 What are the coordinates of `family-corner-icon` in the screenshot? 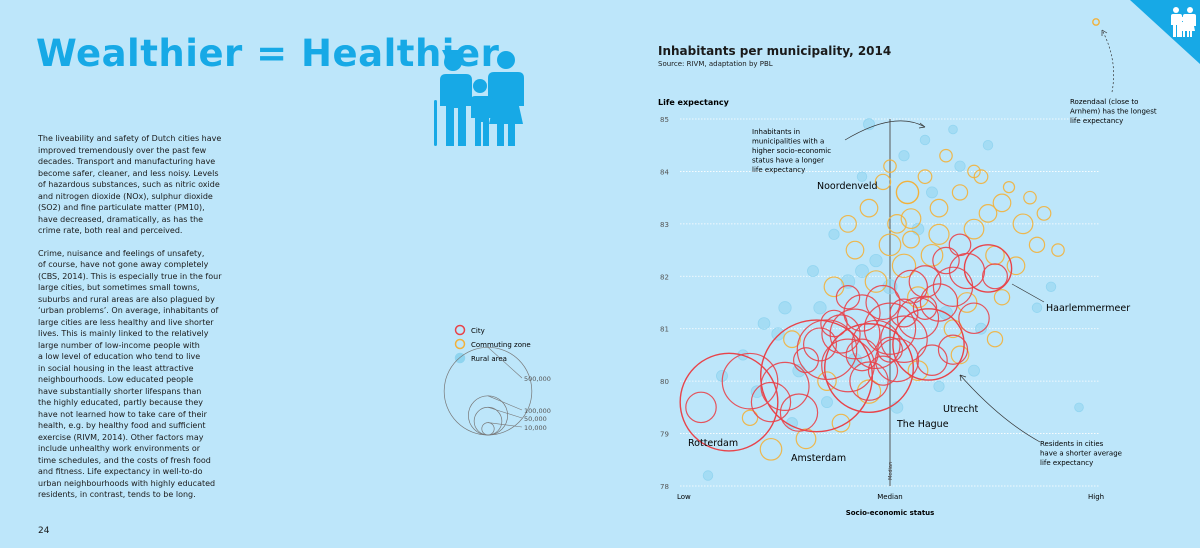 It's located at (1183, 22).